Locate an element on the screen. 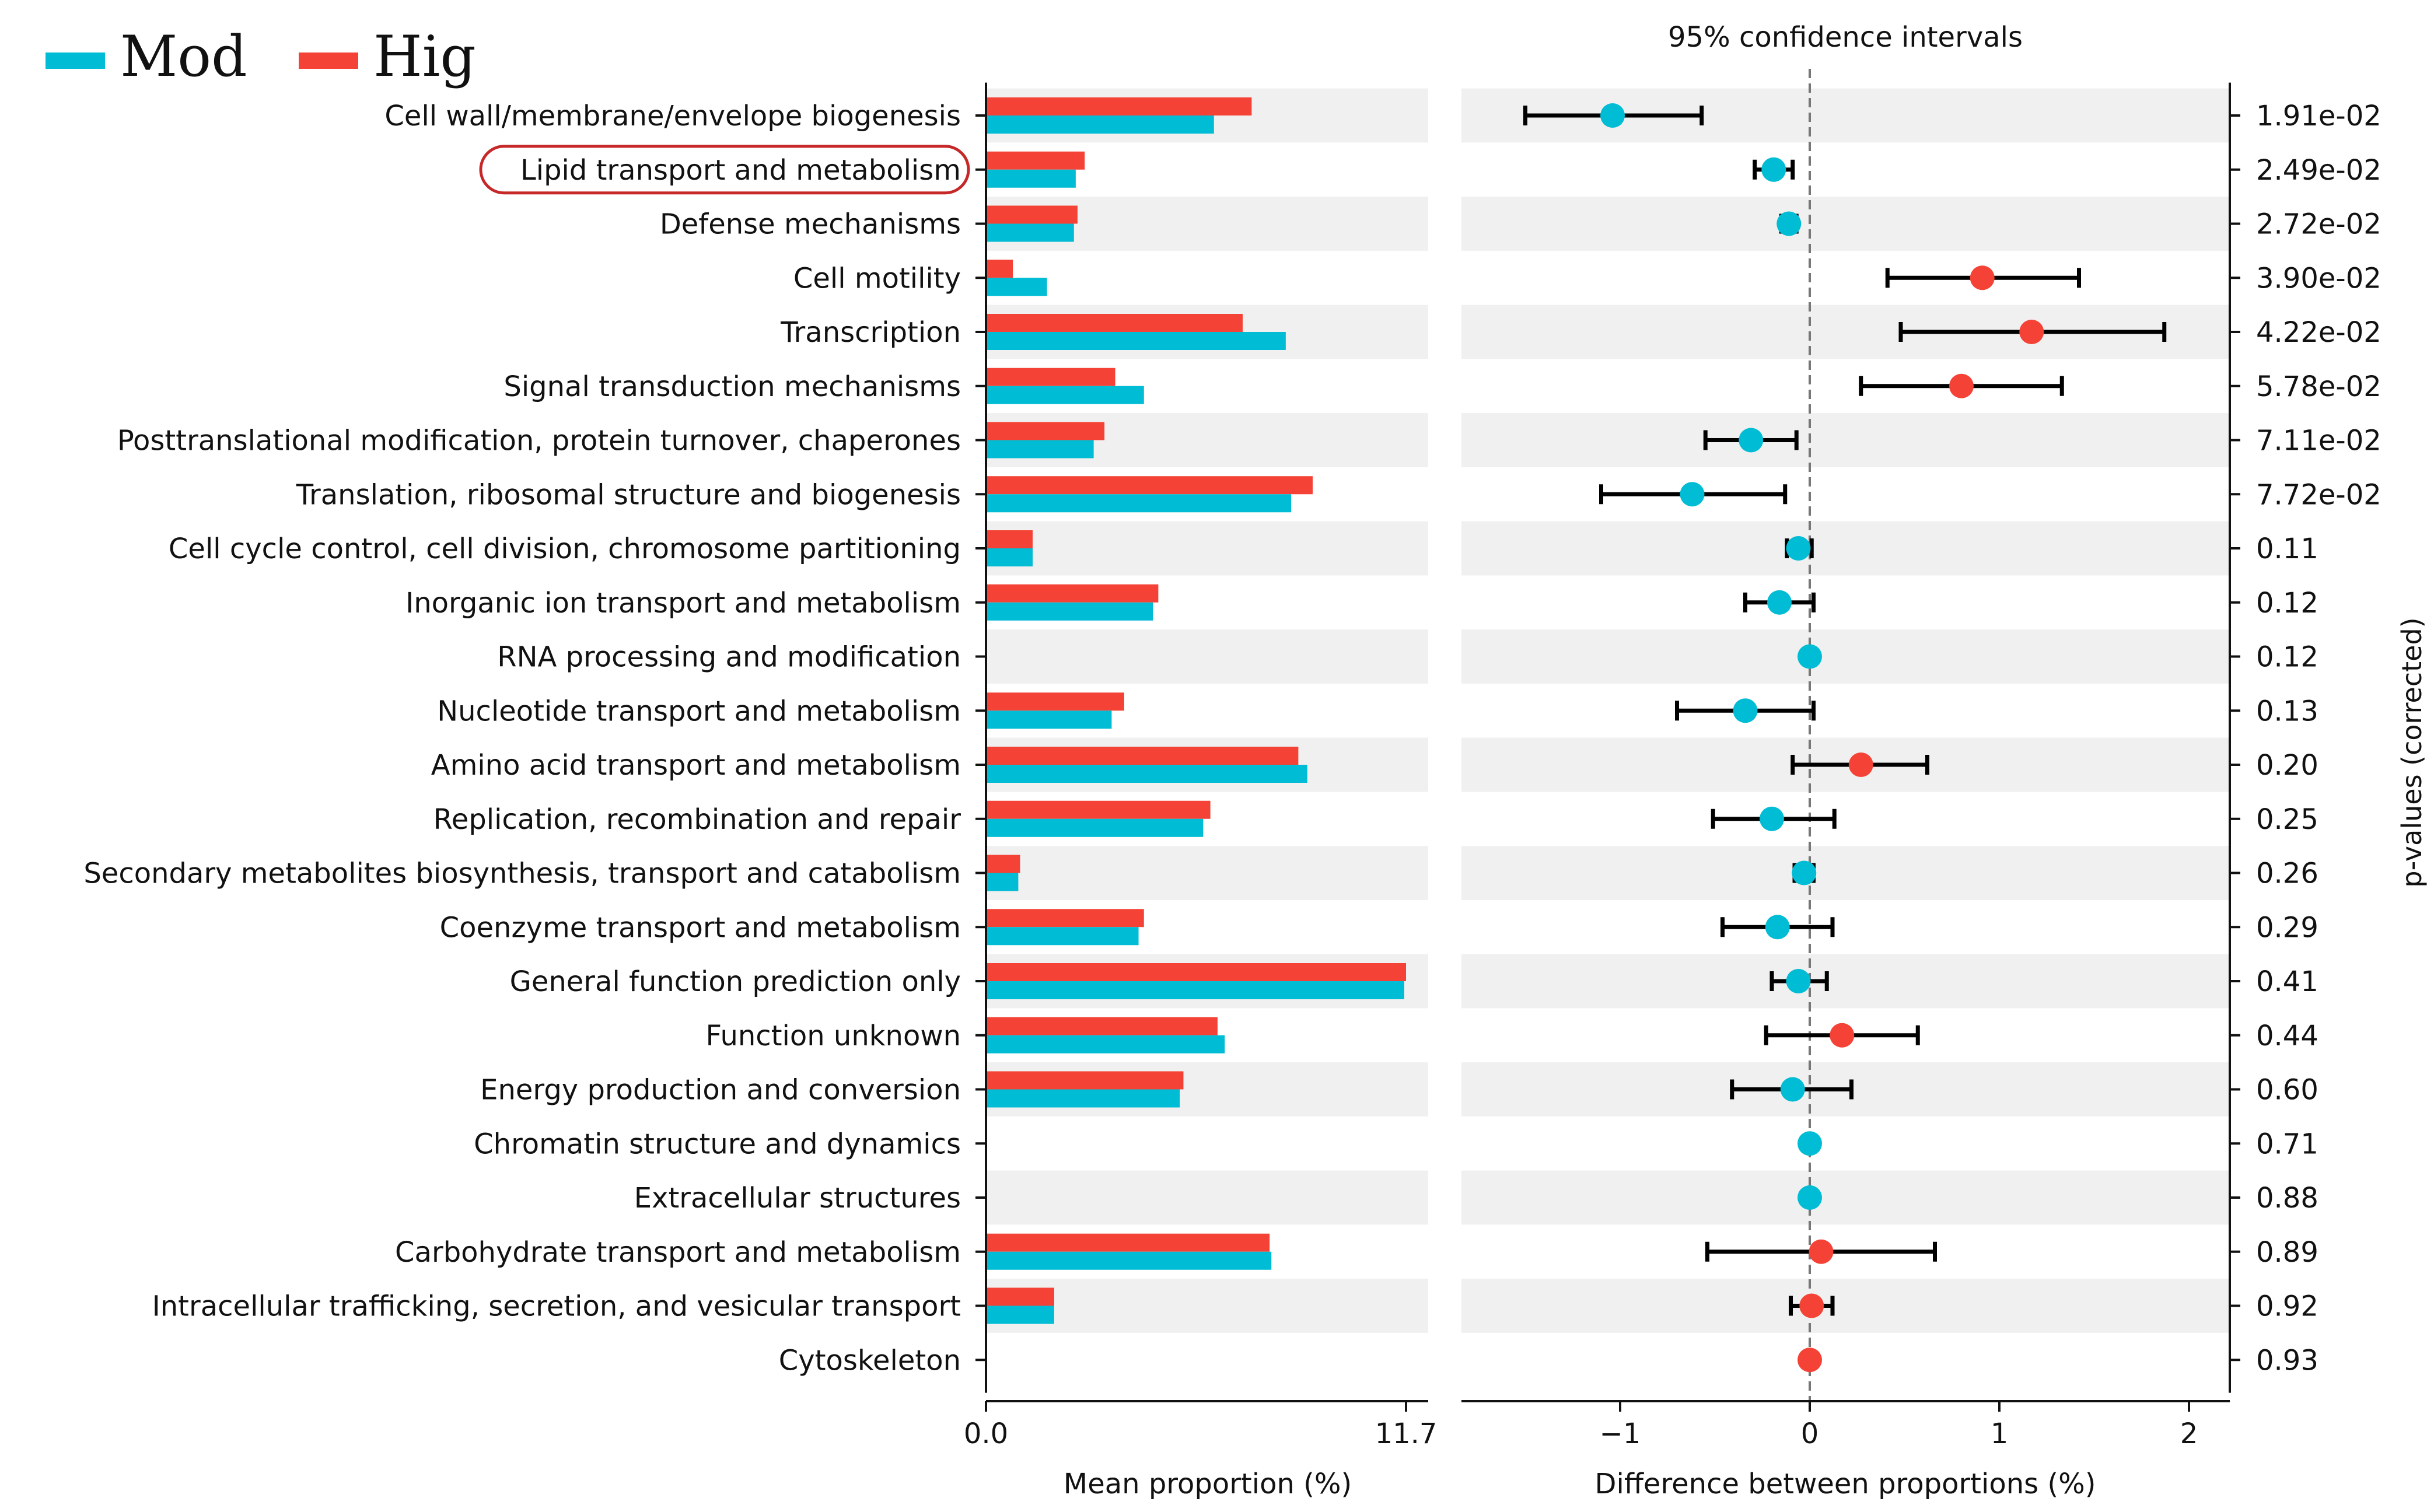  category-label: Amino acid transport and metabolism is located at coordinates (696, 765).